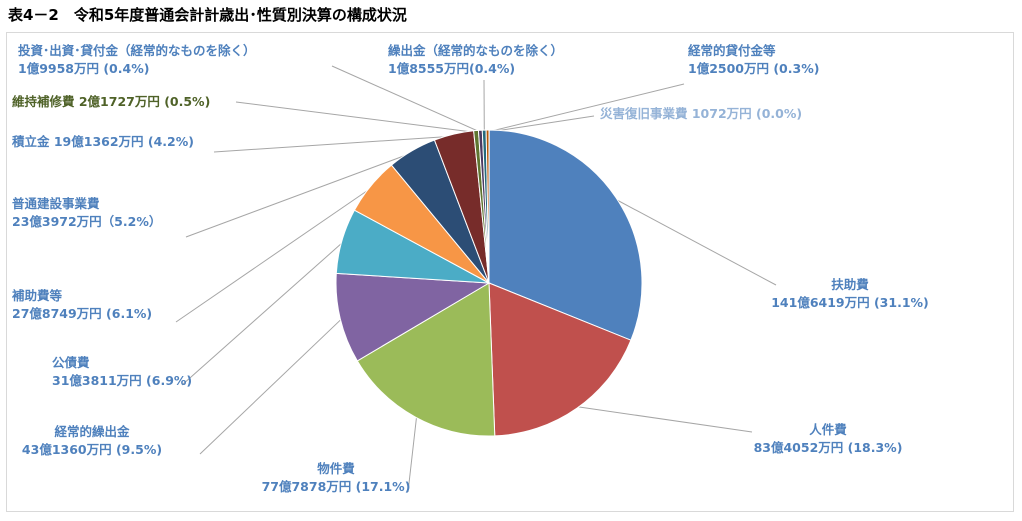 Image resolution: width=1022 pixels, height=521 pixels. I want to click on page-title: 表4－2 令和5年度普通会計計歳出･性質別決算の構成状況, so click(207, 15).